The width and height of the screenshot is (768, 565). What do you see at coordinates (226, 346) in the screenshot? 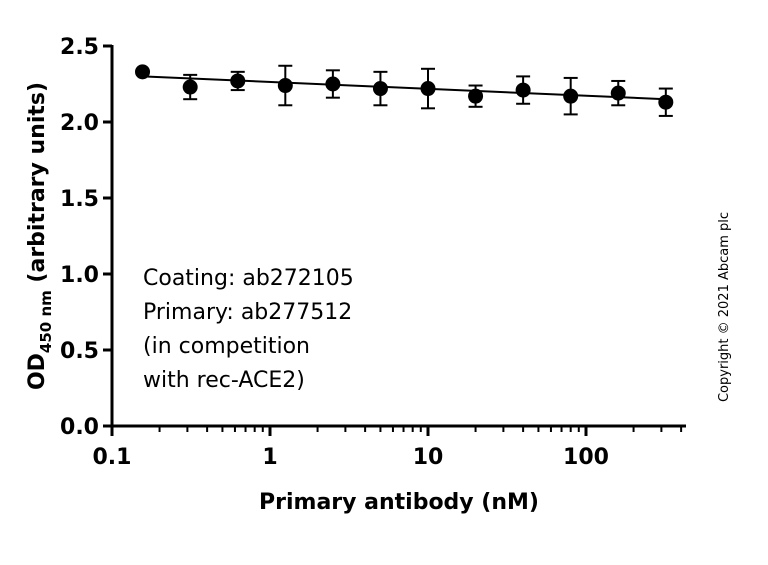
I see `annotation-line-3: (in competition` at bounding box center [226, 346].